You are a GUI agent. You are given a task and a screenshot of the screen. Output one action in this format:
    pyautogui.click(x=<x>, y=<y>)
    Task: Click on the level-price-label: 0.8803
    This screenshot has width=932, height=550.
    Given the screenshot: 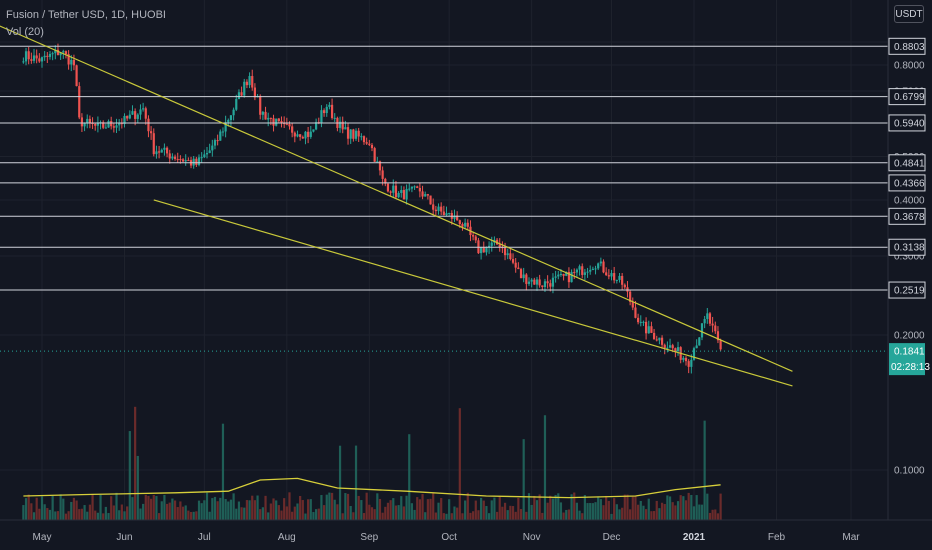 What is the action you would take?
    pyautogui.click(x=909, y=47)
    